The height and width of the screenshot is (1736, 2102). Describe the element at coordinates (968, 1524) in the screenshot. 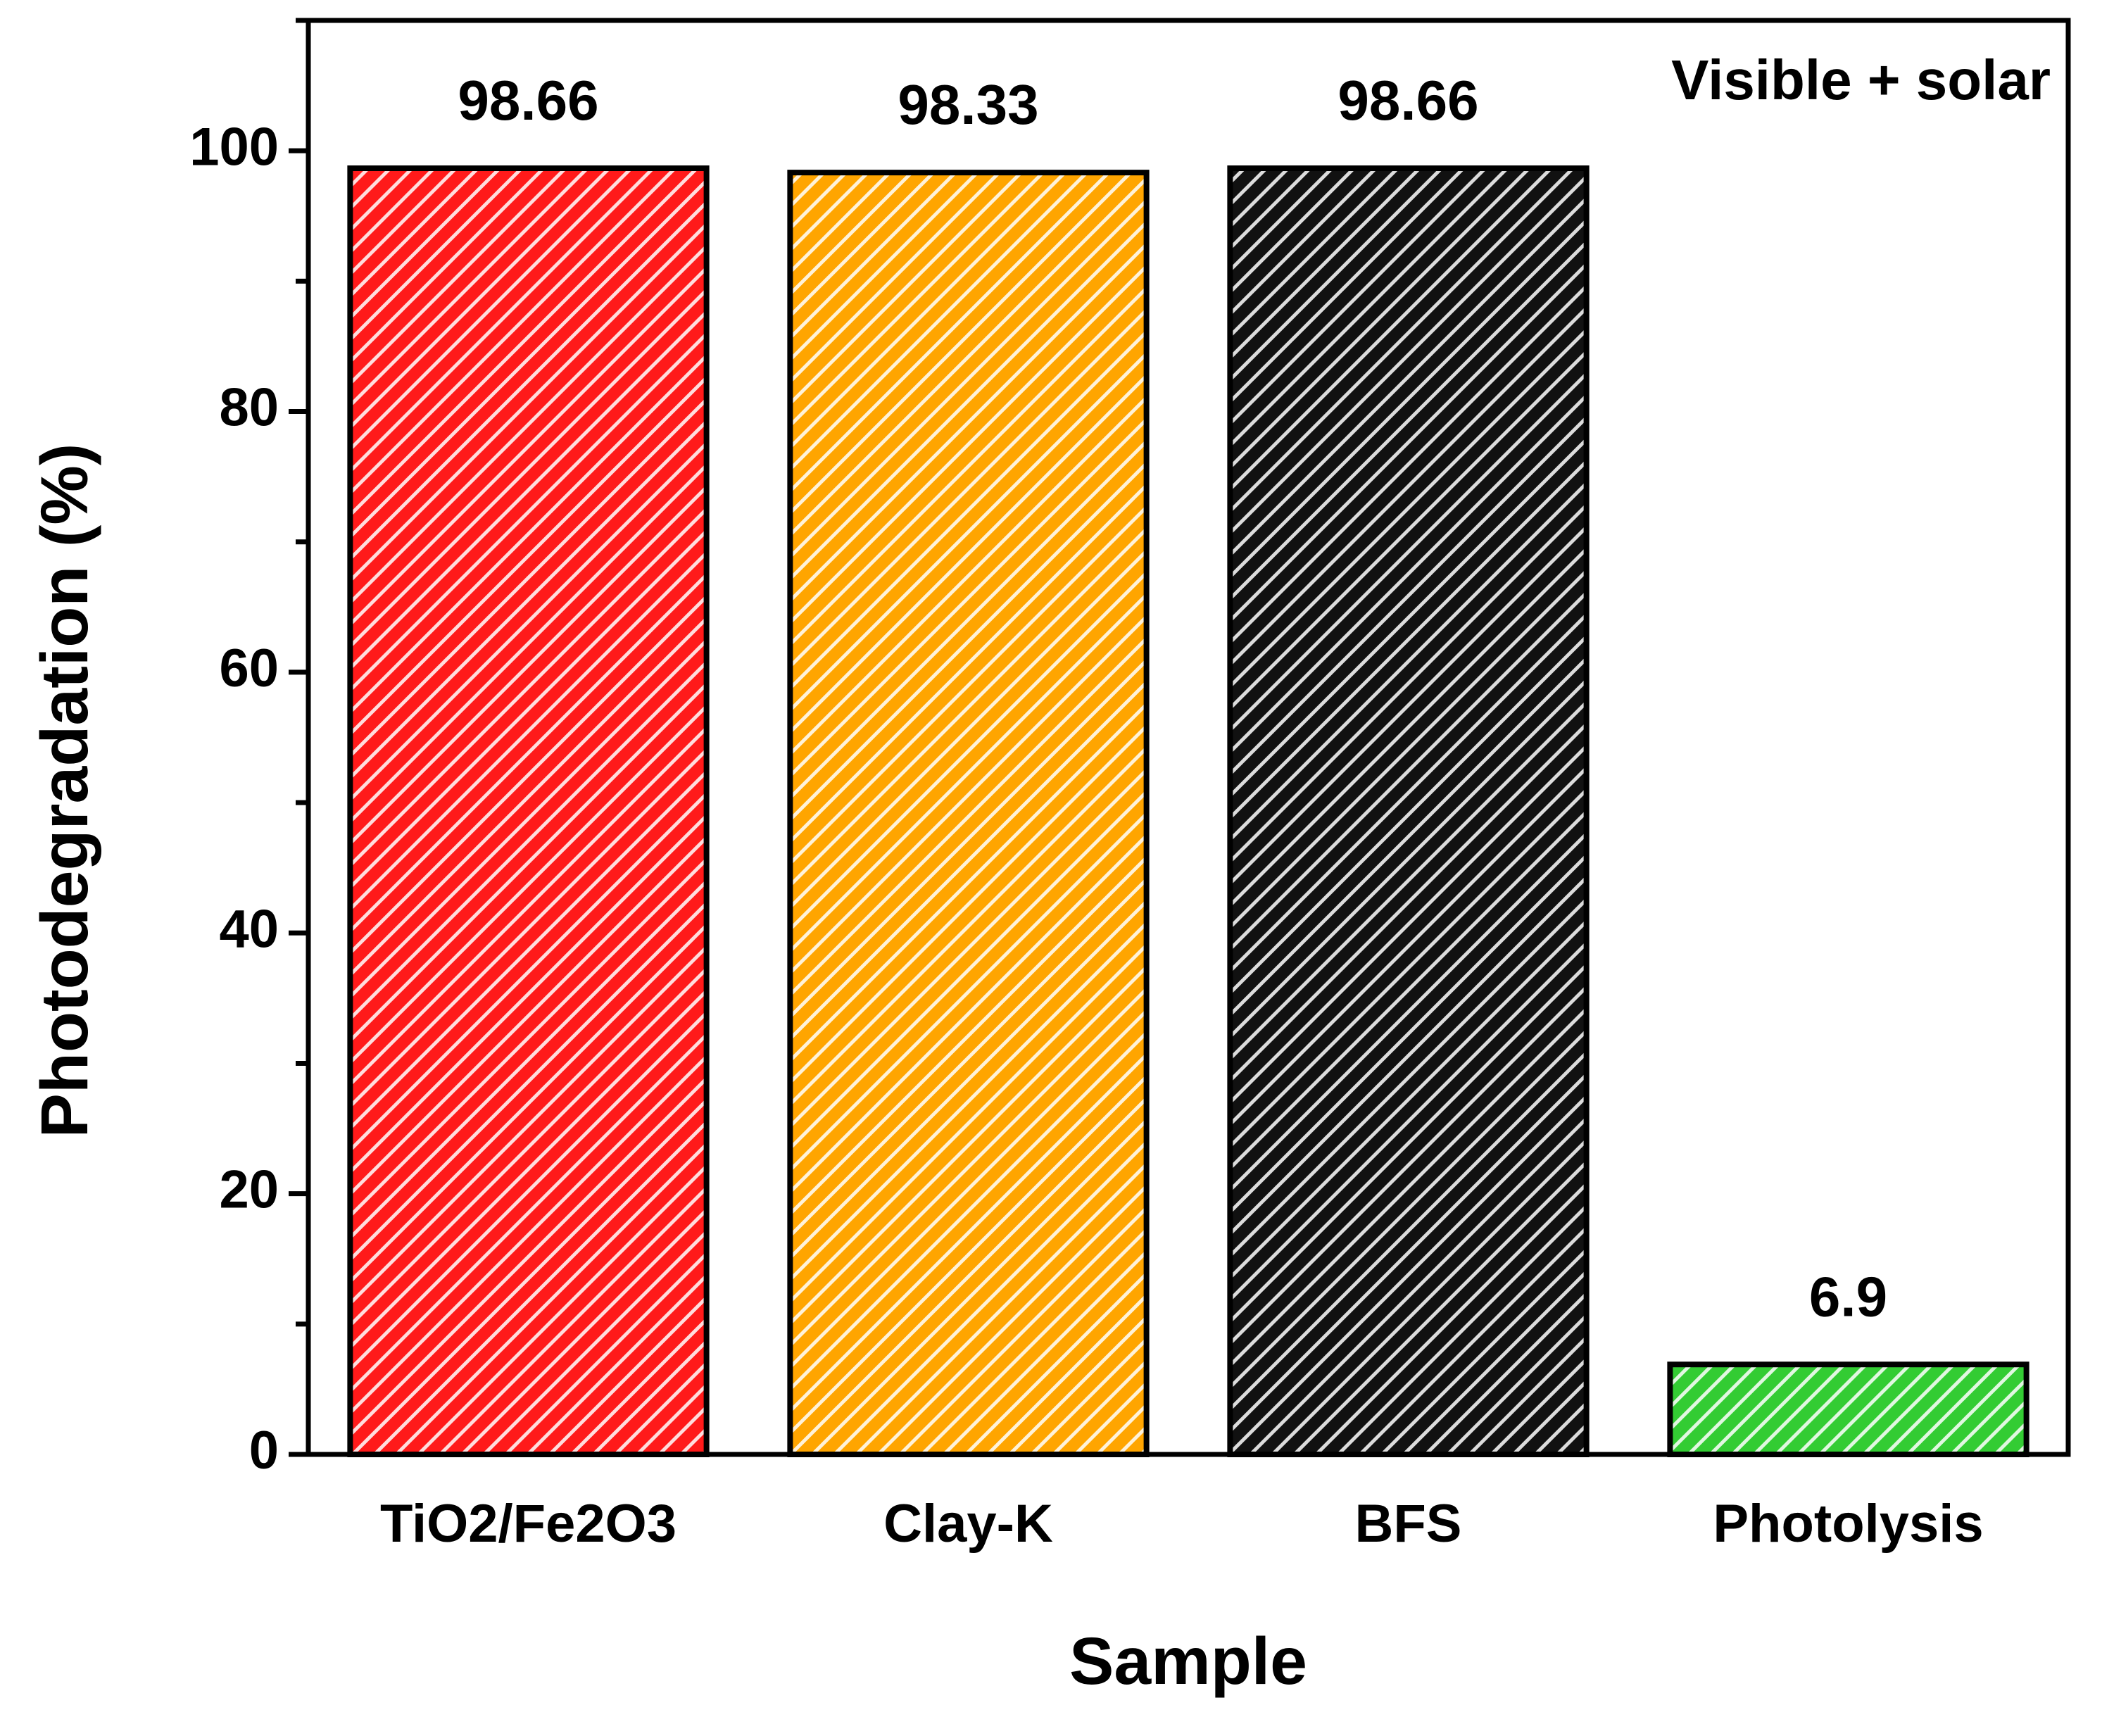

I see `x-tick-label: Clay-K` at that location.